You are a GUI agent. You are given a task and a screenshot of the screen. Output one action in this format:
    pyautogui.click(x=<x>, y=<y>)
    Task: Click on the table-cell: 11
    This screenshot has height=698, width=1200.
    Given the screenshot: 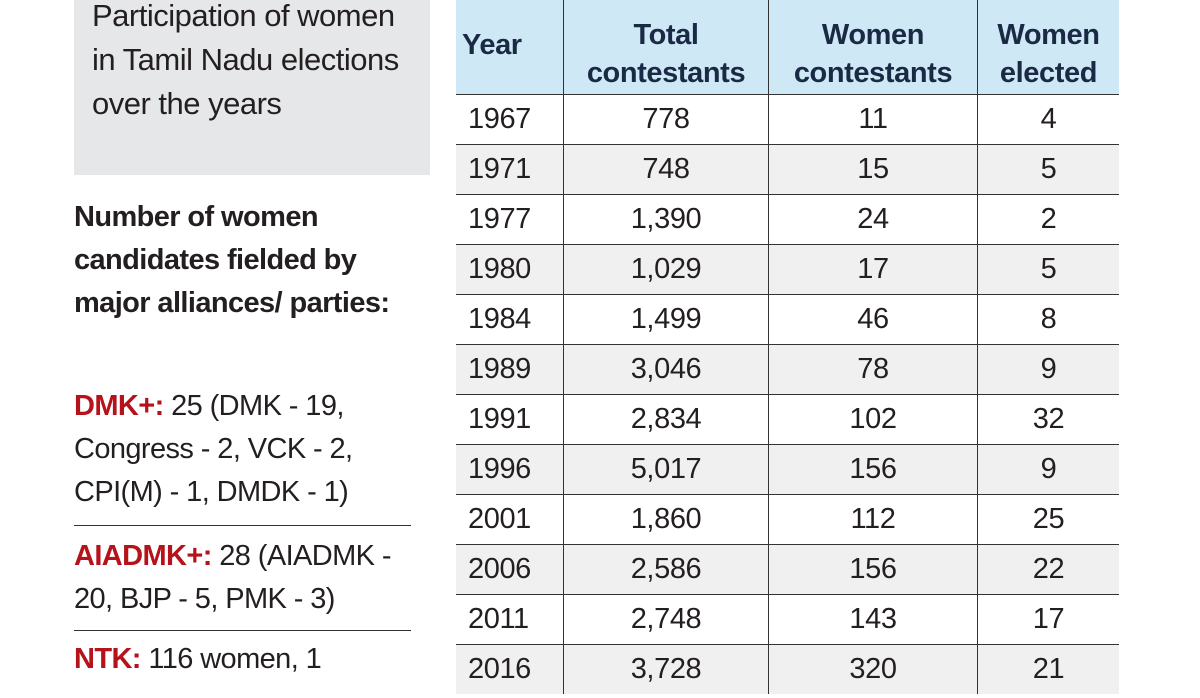 What is the action you would take?
    pyautogui.click(x=873, y=119)
    